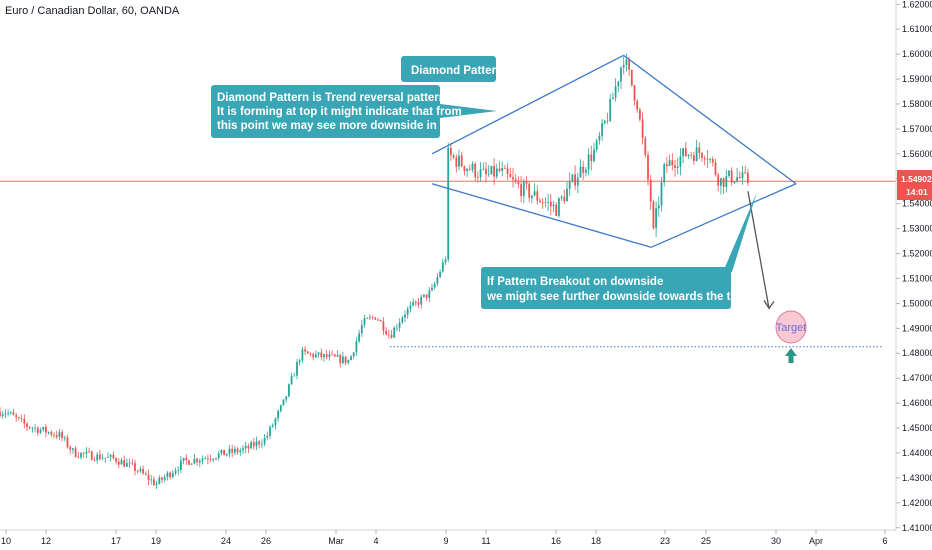 Image resolution: width=932 pixels, height=550 pixels. I want to click on time-tick-label: 23, so click(665, 541).